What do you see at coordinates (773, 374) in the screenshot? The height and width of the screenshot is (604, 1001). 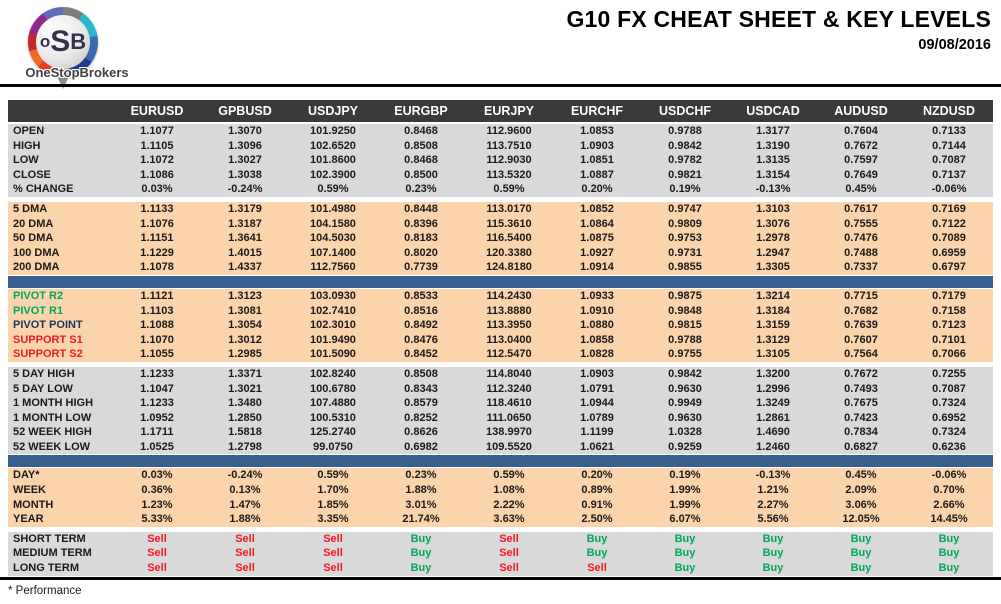 I see `value-cell: 1.3200` at bounding box center [773, 374].